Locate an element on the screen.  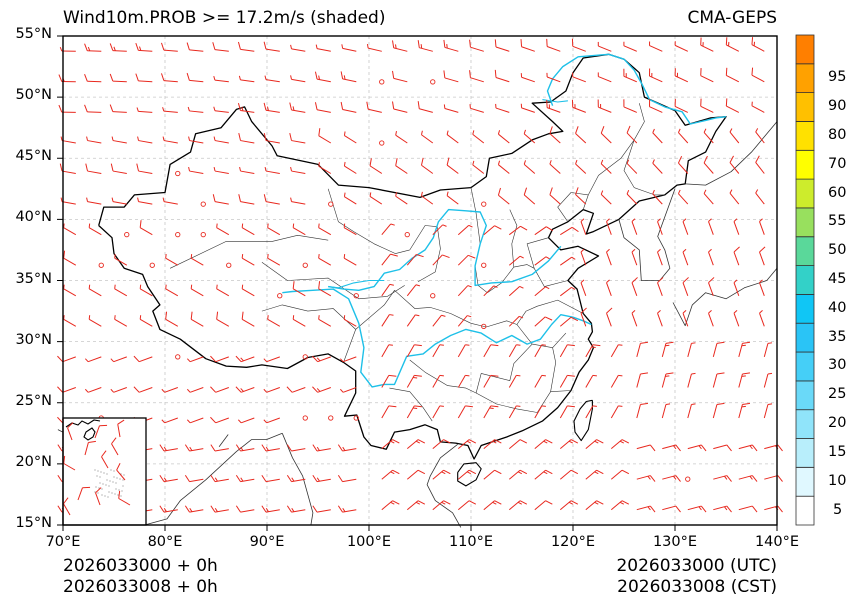
y-tick-label: 35°N is located at coordinates (33, 278).